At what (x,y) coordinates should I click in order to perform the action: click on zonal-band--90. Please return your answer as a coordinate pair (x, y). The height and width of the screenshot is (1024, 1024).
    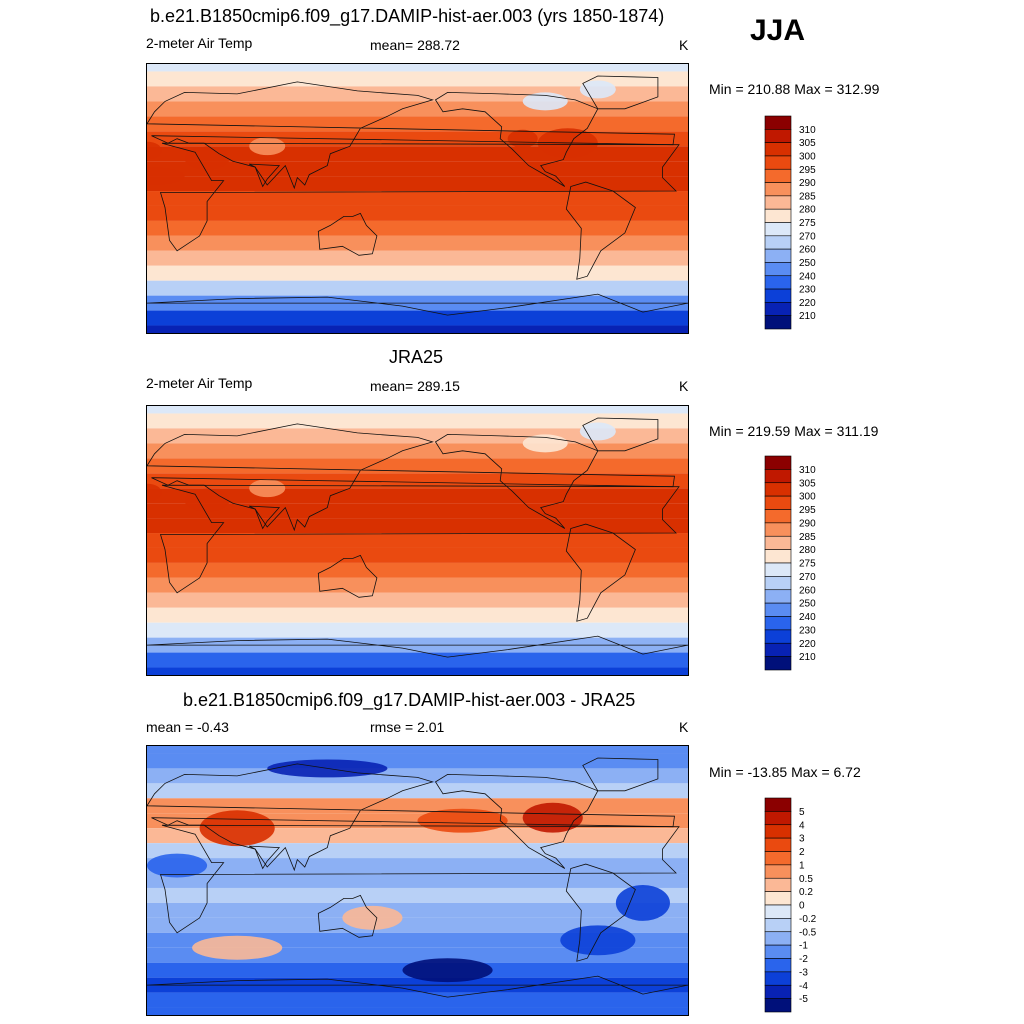
    Looking at the image, I should click on (417, 329).